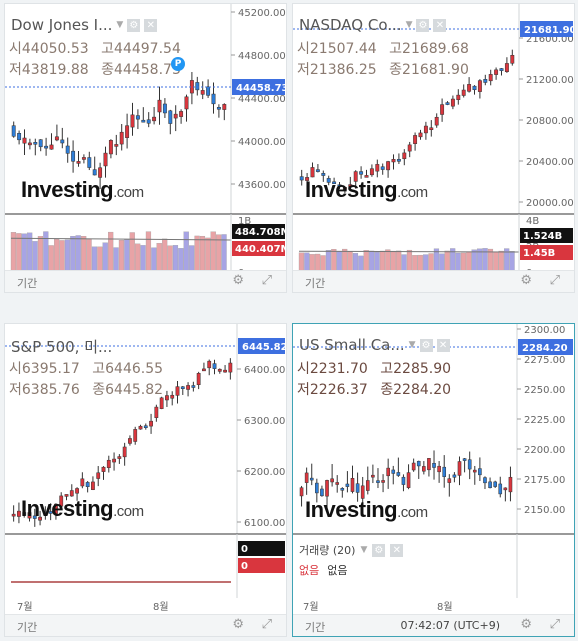 This screenshot has height=641, width=578. What do you see at coordinates (327, 550) in the screenshot?
I see `volume-legend-label: 거래량 (20)` at bounding box center [327, 550].